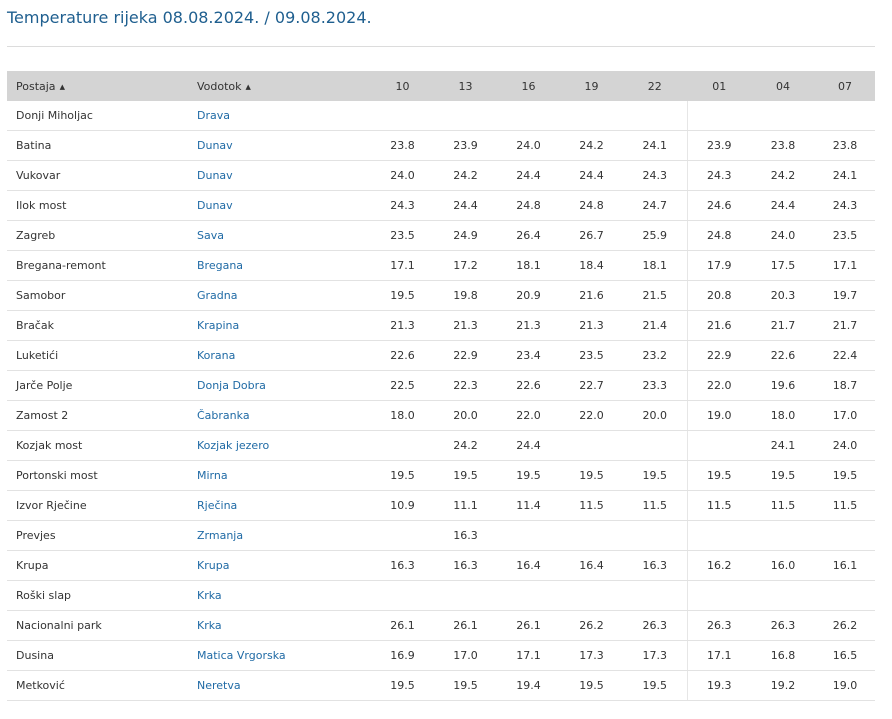  I want to click on river-link: Rječina, so click(279, 505).